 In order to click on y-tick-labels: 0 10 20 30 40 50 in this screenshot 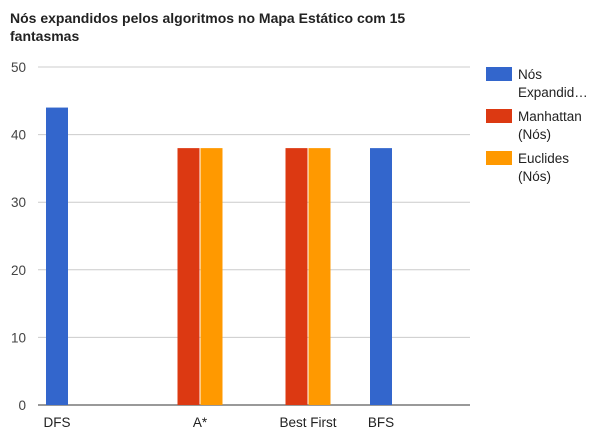, I will do `click(18, 236)`.